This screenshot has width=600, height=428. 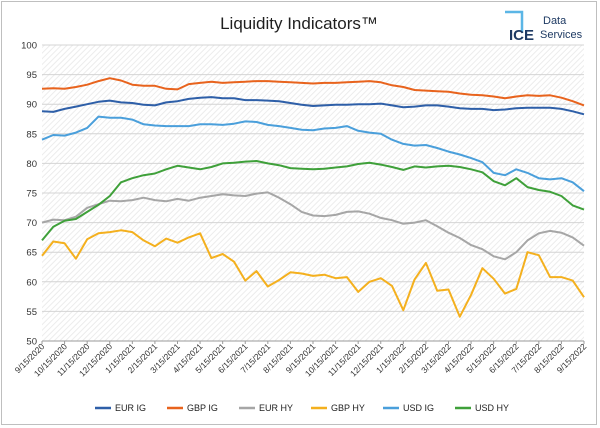 What do you see at coordinates (31, 105) in the screenshot?
I see `y-tick-label: 90` at bounding box center [31, 105].